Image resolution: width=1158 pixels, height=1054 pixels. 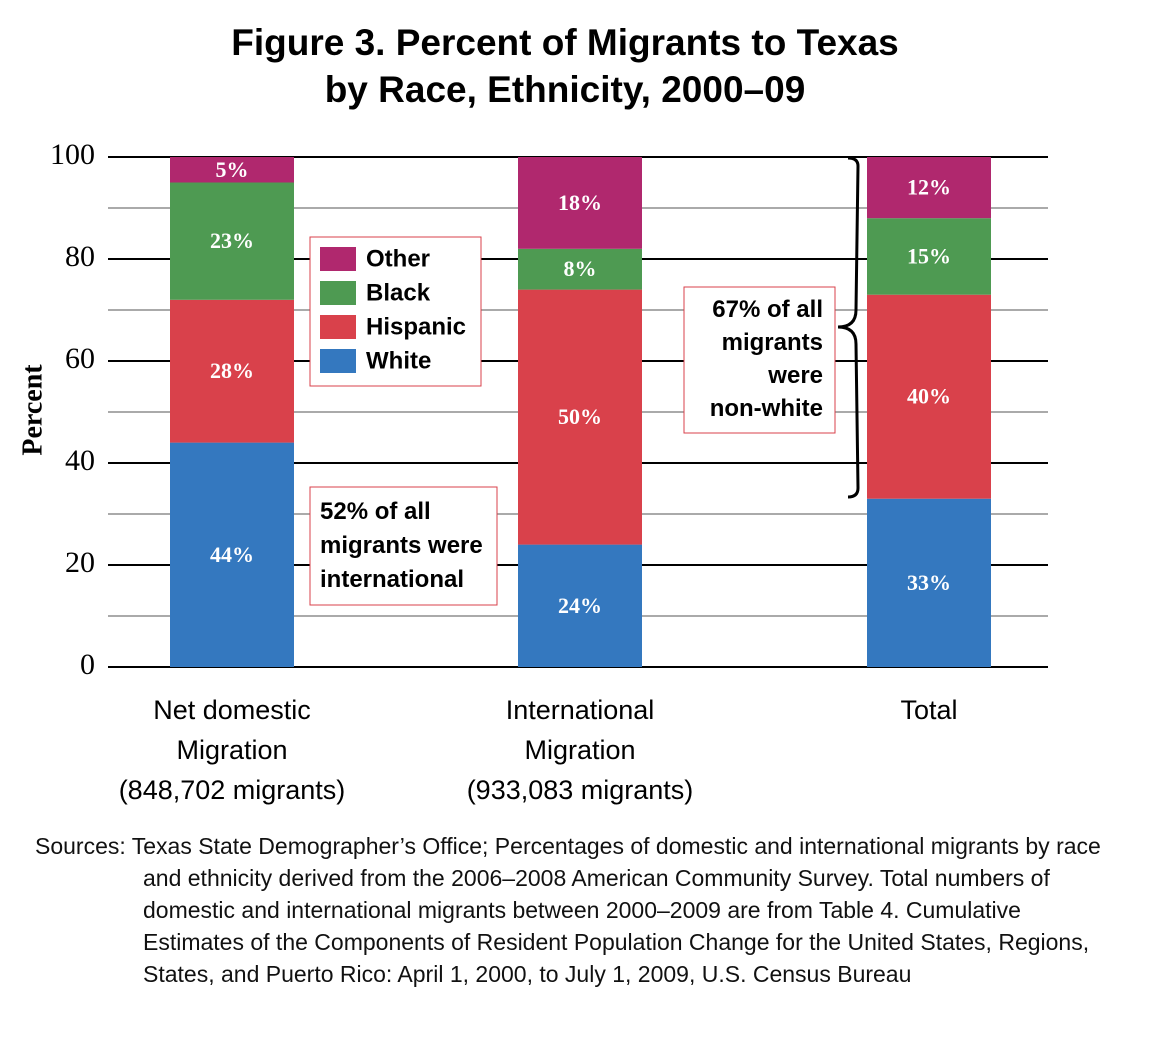 I want to click on data-label: 18%, so click(x=580, y=202).